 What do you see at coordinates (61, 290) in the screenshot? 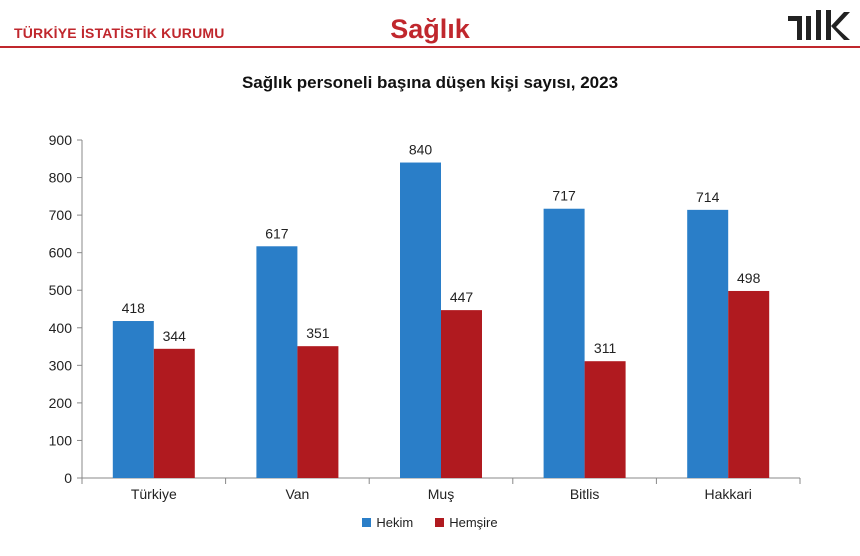
I see `y-tick-label: 500` at bounding box center [61, 290].